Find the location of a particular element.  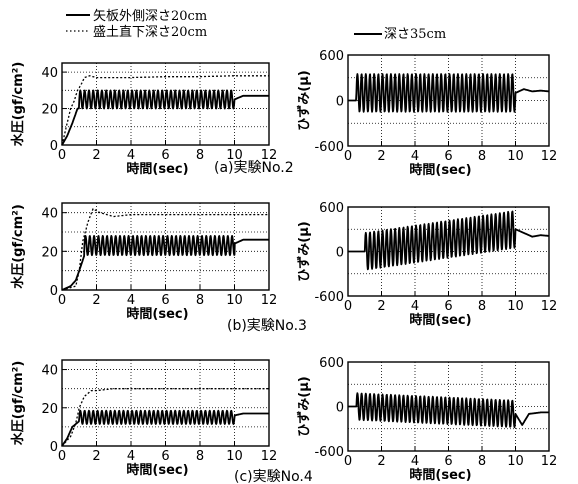

legend-right: 深さ35cm is located at coordinates (400, 34).